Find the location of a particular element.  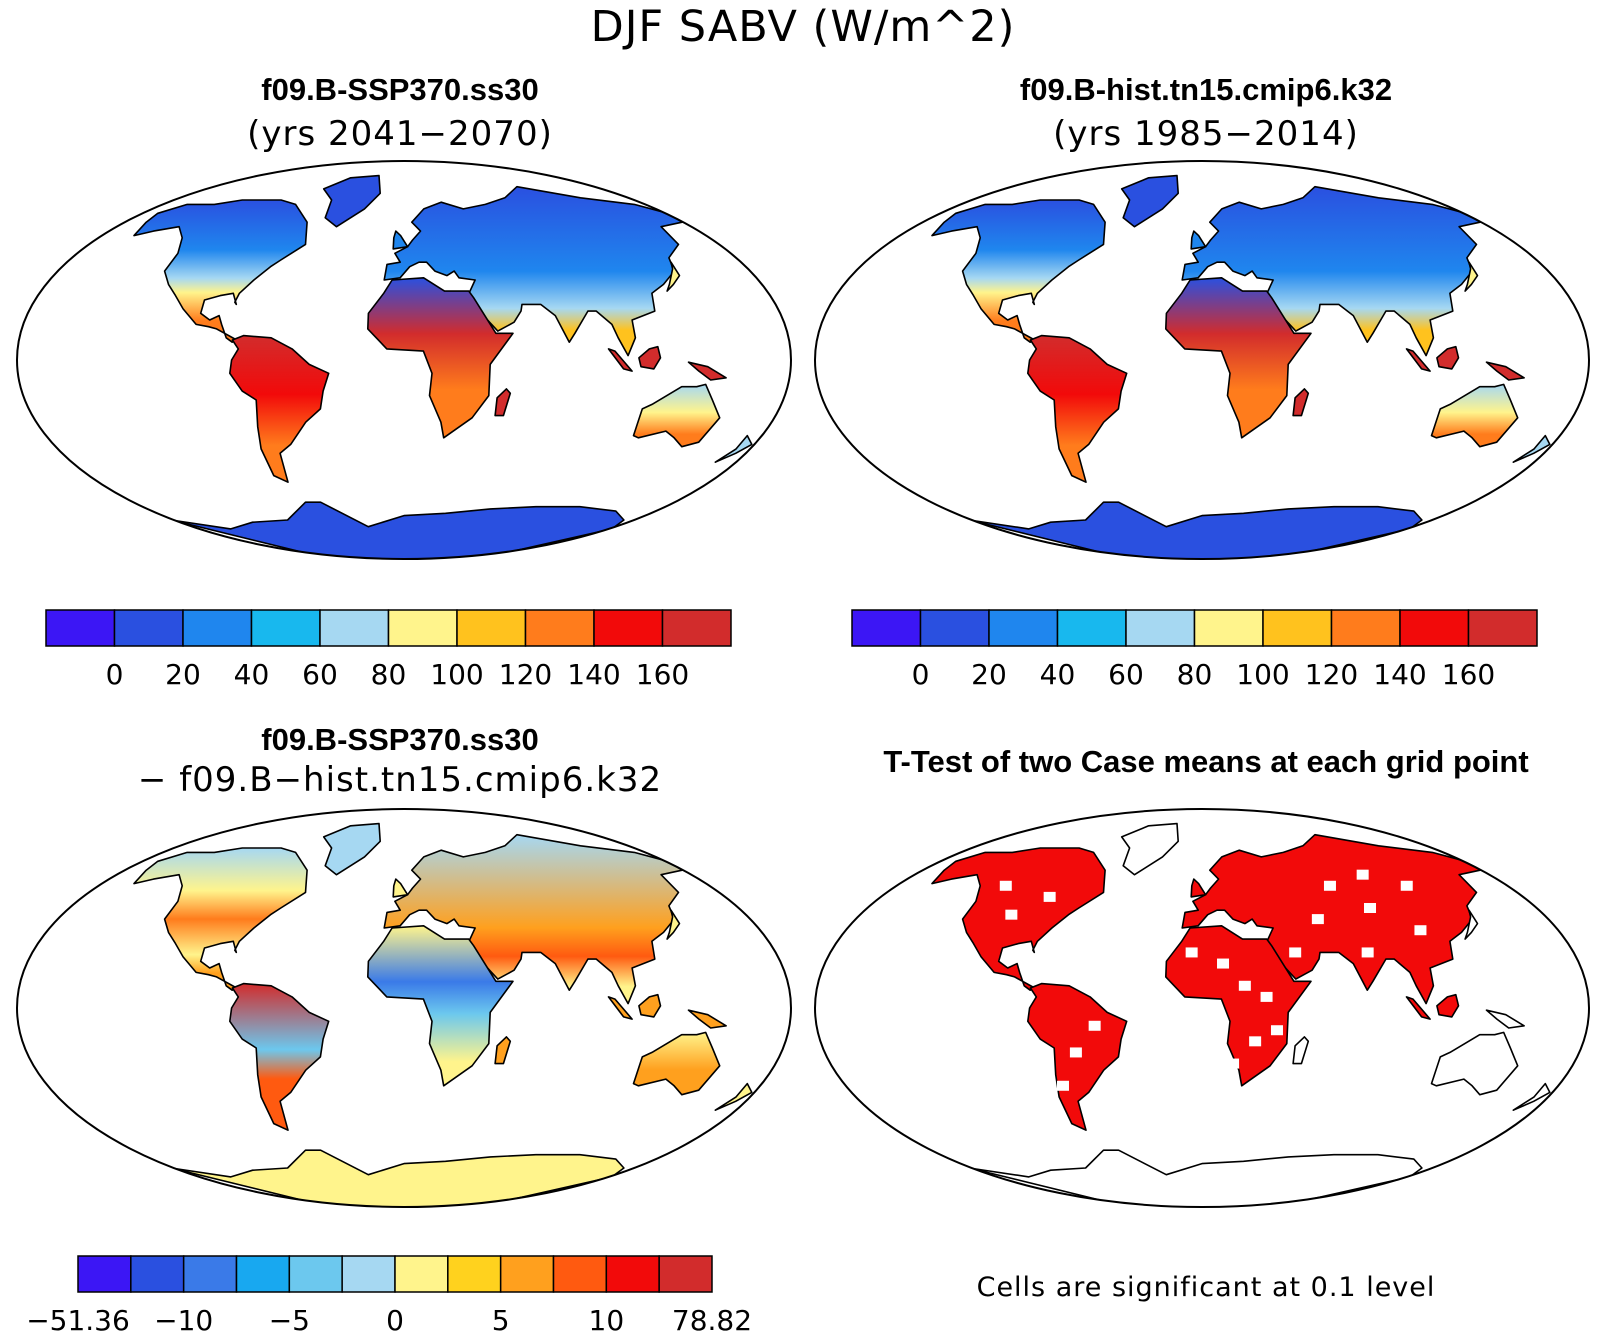

colorbar-hist: 0 20 40 60 80 100 120 140 160 is located at coordinates (1194, 650).